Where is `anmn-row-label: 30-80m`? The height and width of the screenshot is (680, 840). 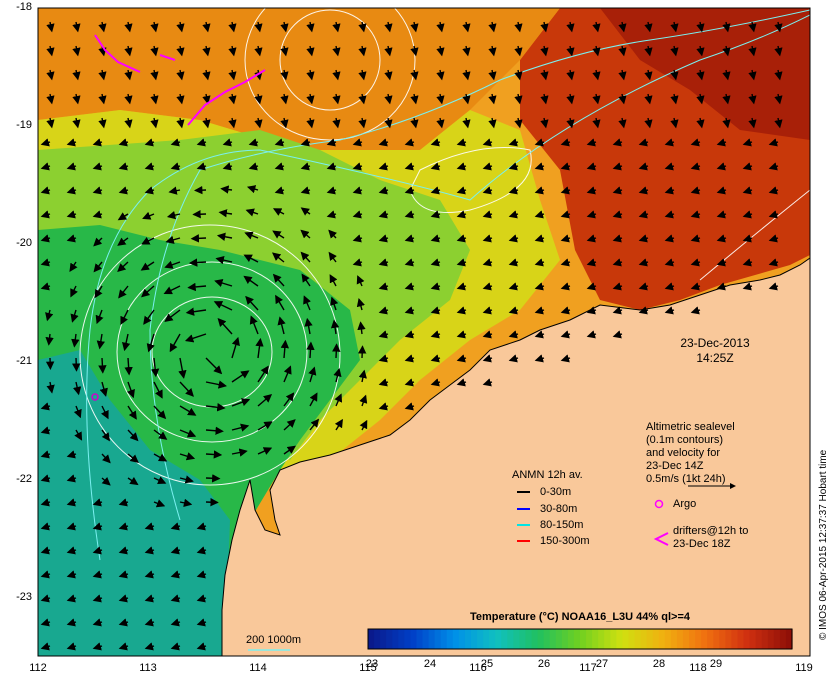 anmn-row-label: 30-80m is located at coordinates (559, 509).